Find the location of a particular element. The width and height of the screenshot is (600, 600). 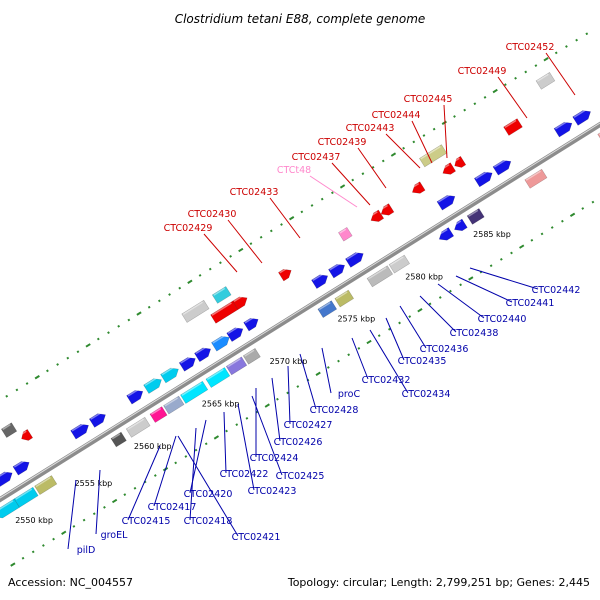

gene-label-bottom: CTC02441 is located at coordinates (530, 303).